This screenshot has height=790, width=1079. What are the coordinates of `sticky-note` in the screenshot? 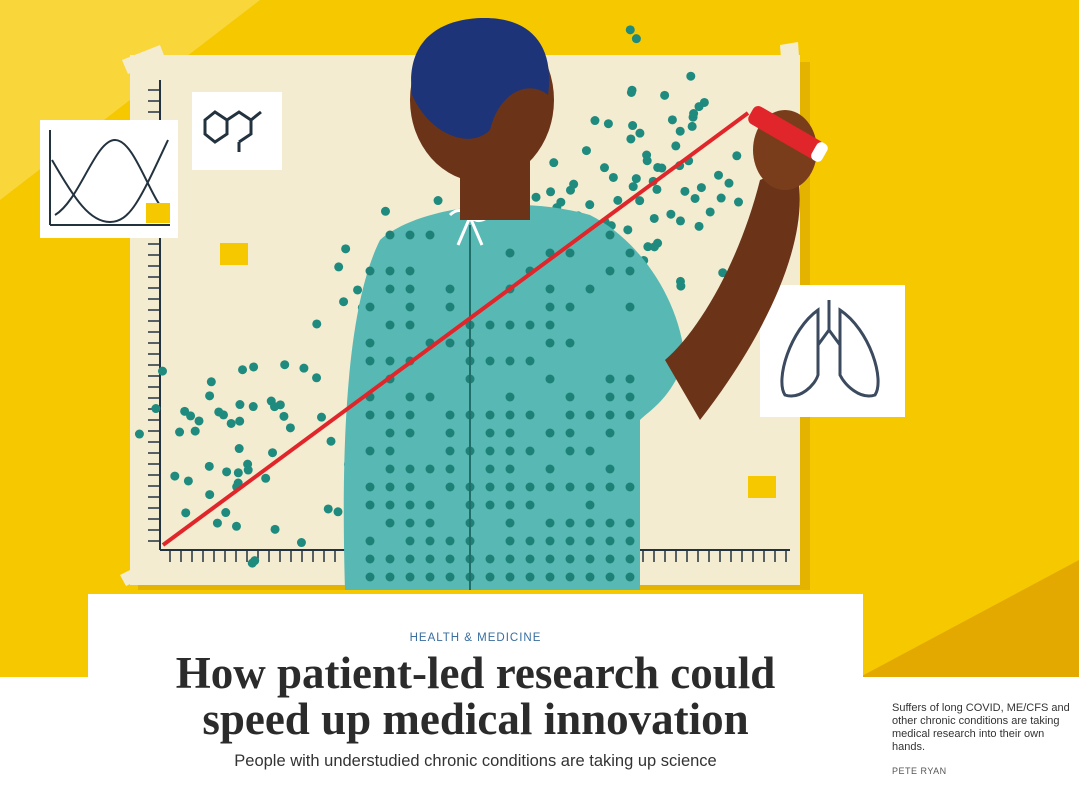 It's located at (234, 254).